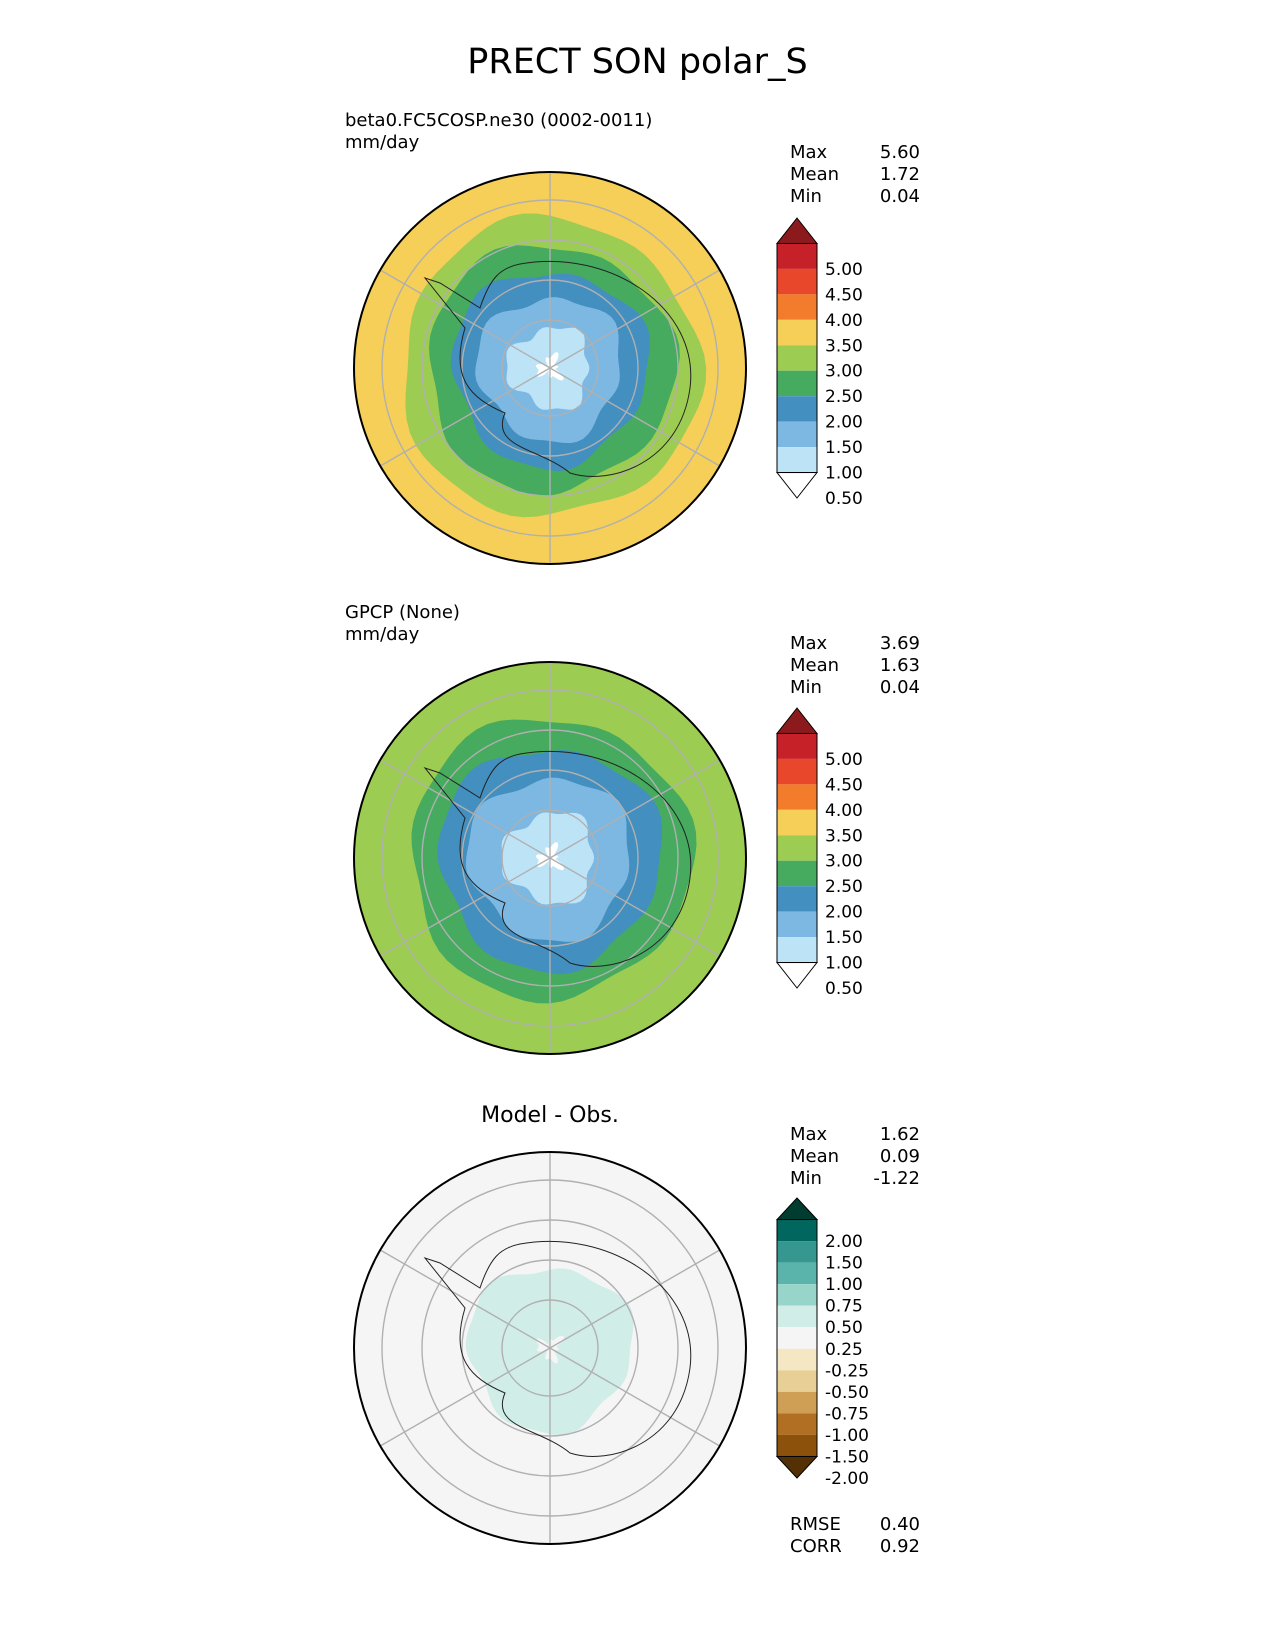 The height and width of the screenshot is (1650, 1275). Describe the element at coordinates (844, 423) in the screenshot. I see `colorbar-tick-label: 2.00` at that location.